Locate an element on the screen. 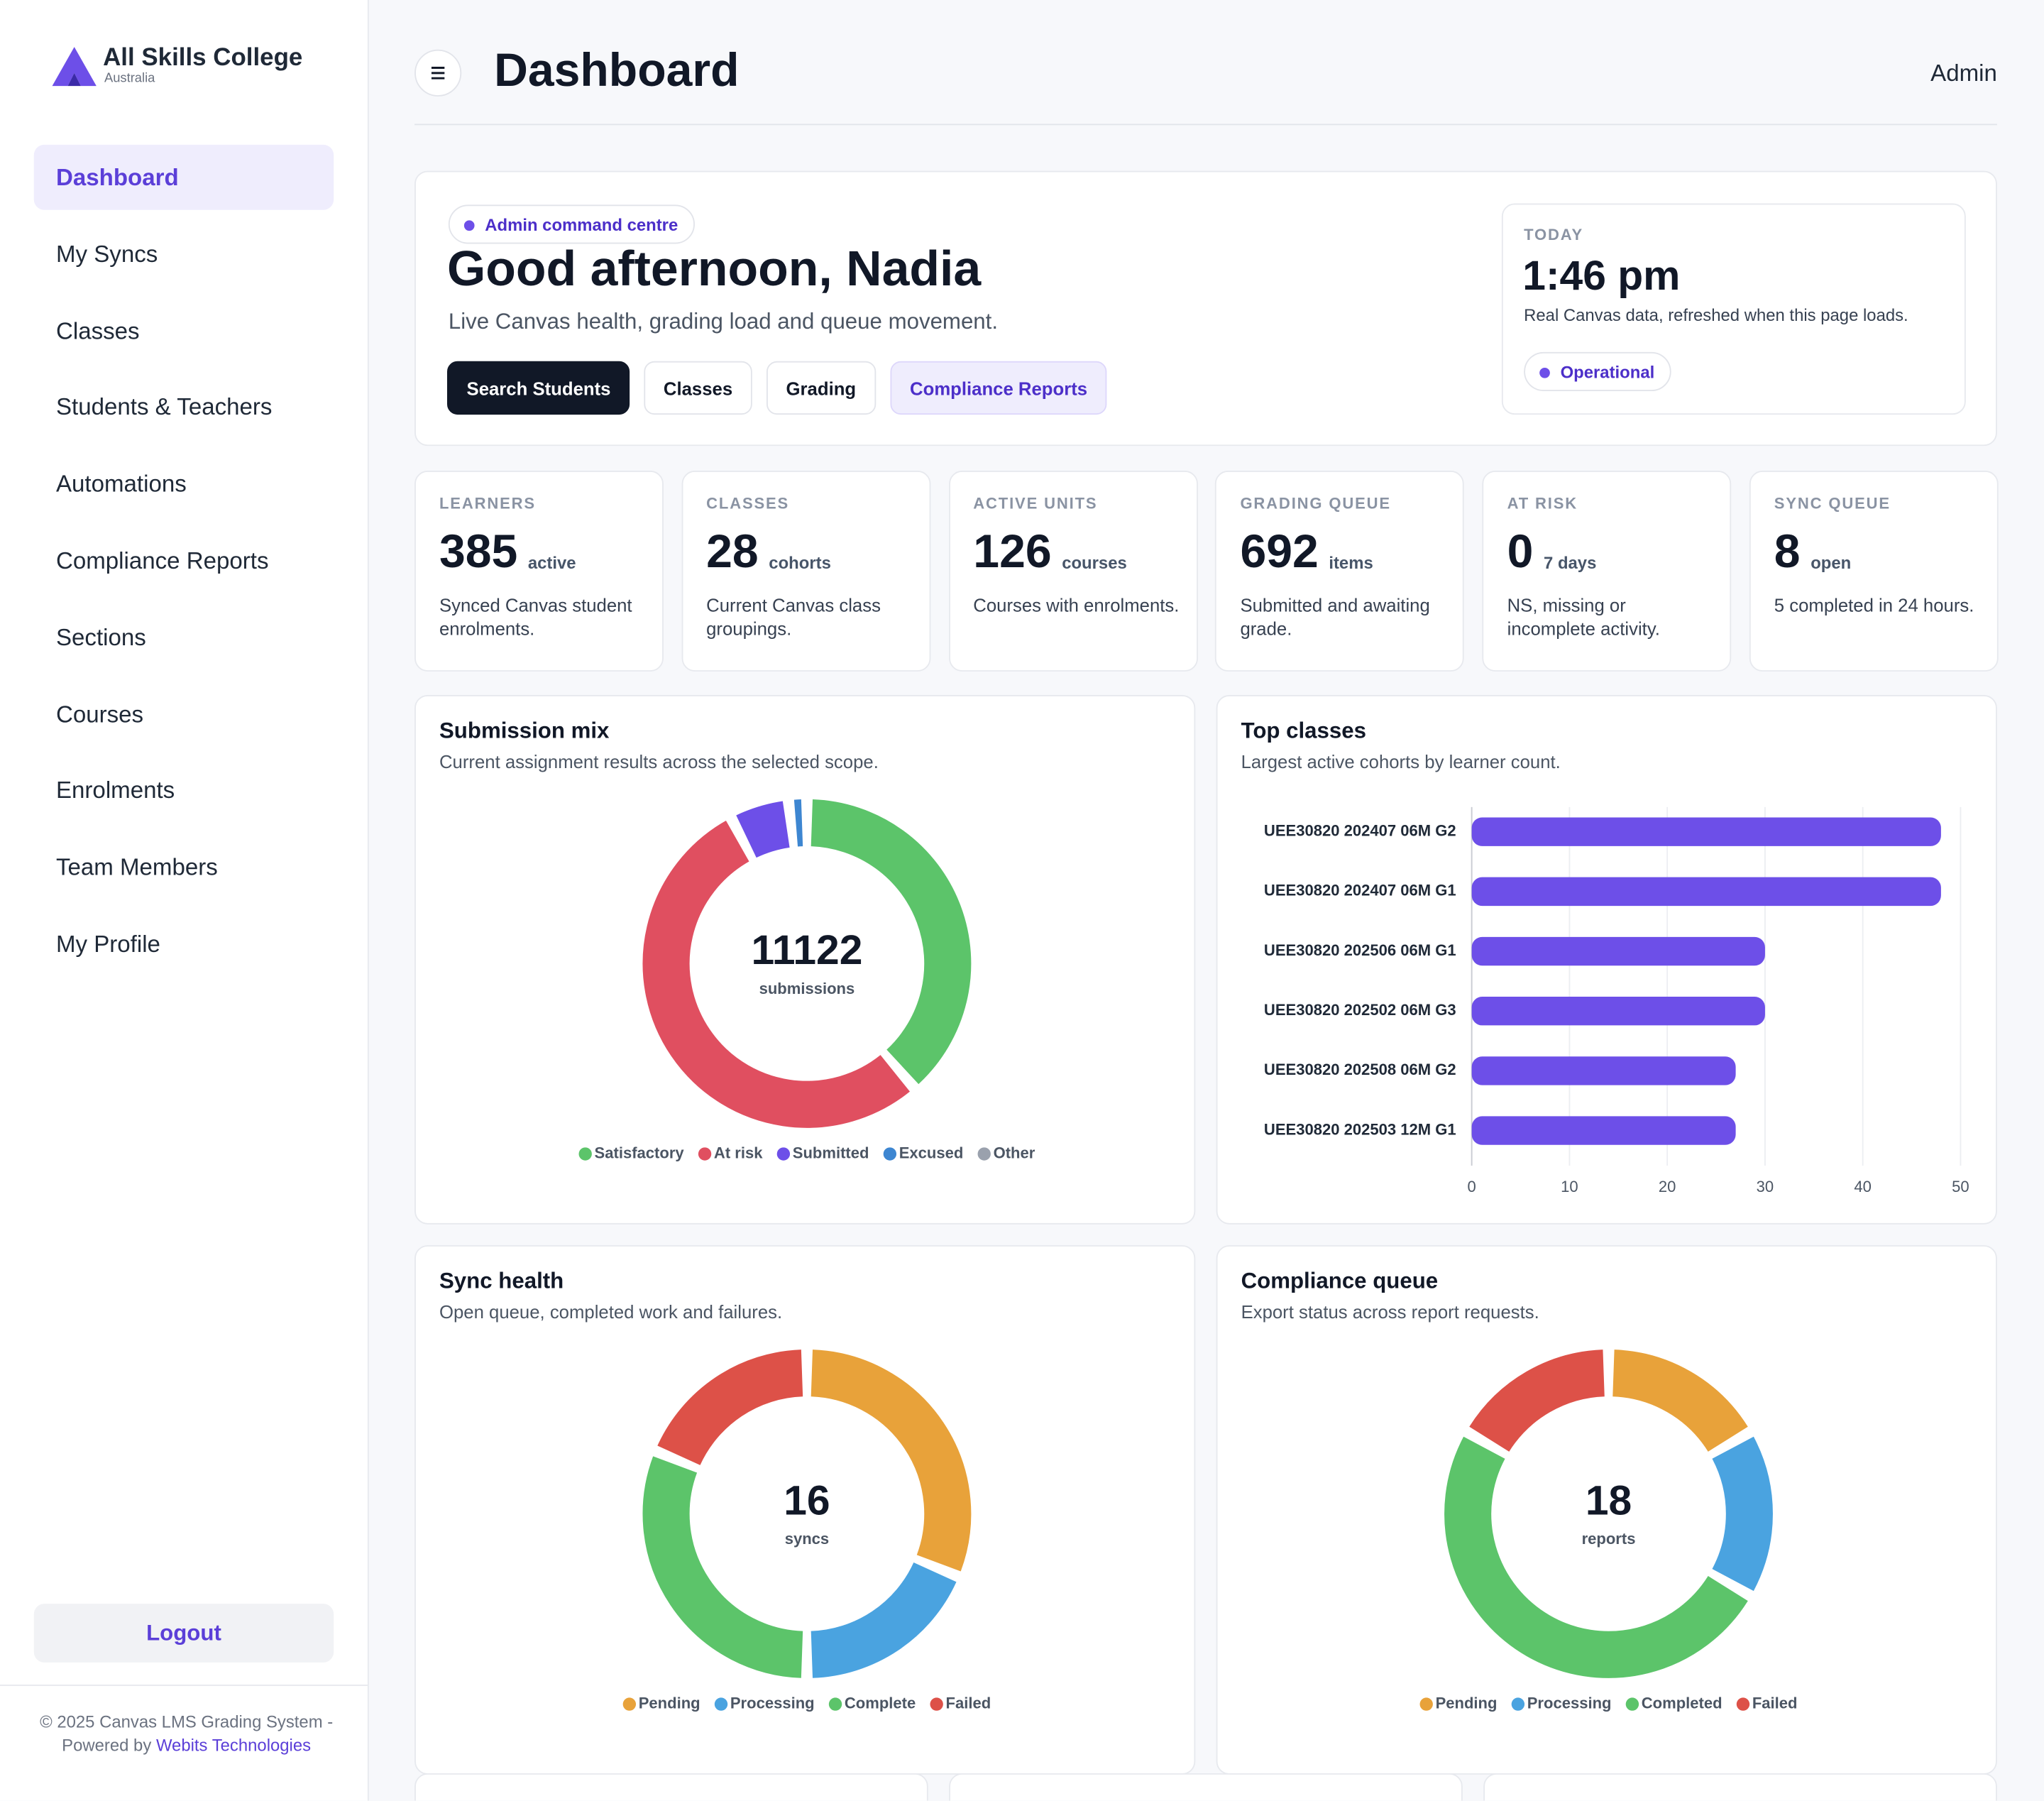 Image resolution: width=2044 pixels, height=1801 pixels. nav-item: Students & Teachers is located at coordinates (184, 407).